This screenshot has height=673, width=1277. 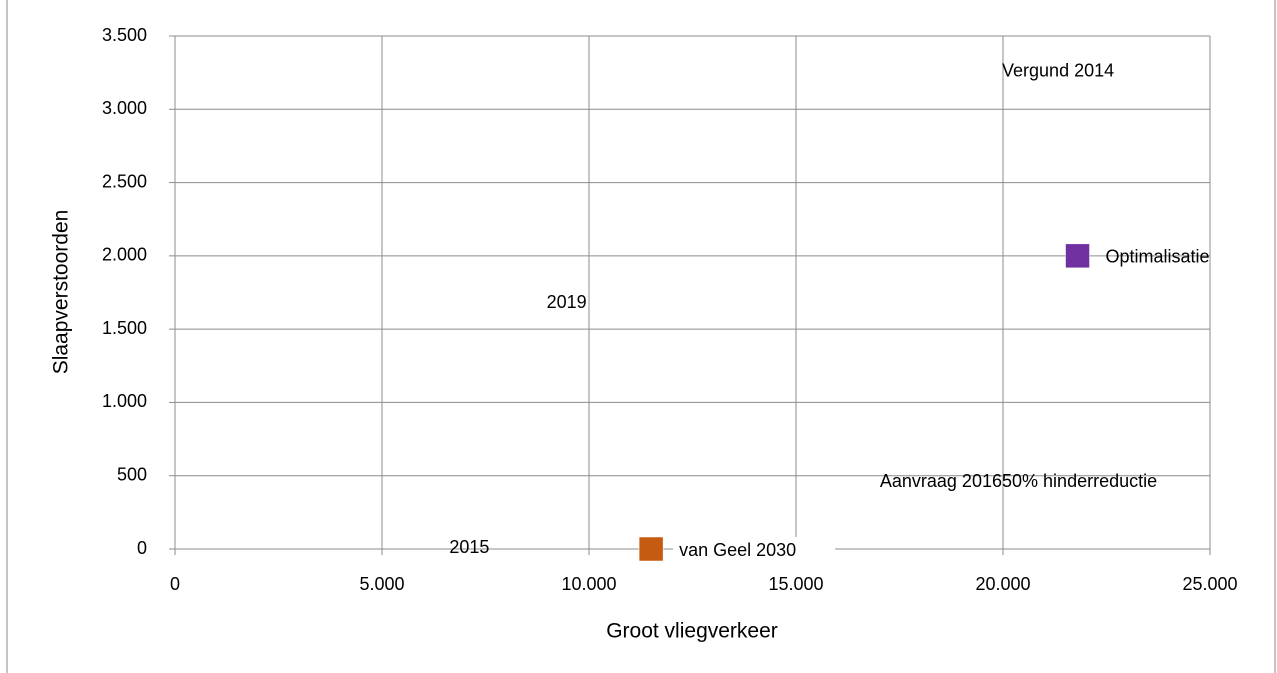 What do you see at coordinates (124, 255) in the screenshot?
I see `y-tick-label: 2.000` at bounding box center [124, 255].